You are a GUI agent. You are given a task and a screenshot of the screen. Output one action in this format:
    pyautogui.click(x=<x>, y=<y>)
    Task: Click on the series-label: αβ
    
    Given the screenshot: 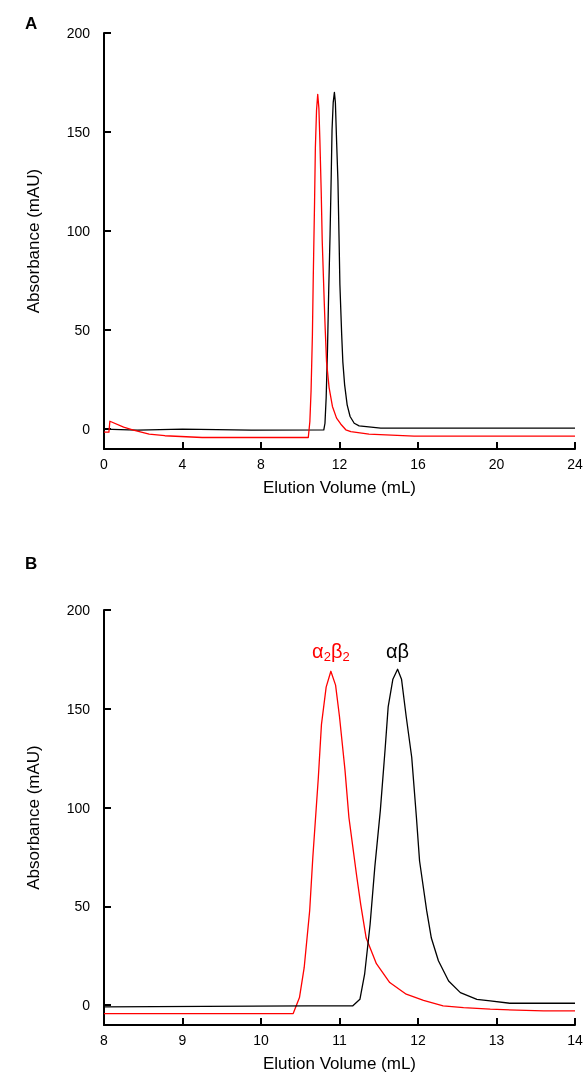 What is the action you would take?
    pyautogui.click(x=398, y=651)
    